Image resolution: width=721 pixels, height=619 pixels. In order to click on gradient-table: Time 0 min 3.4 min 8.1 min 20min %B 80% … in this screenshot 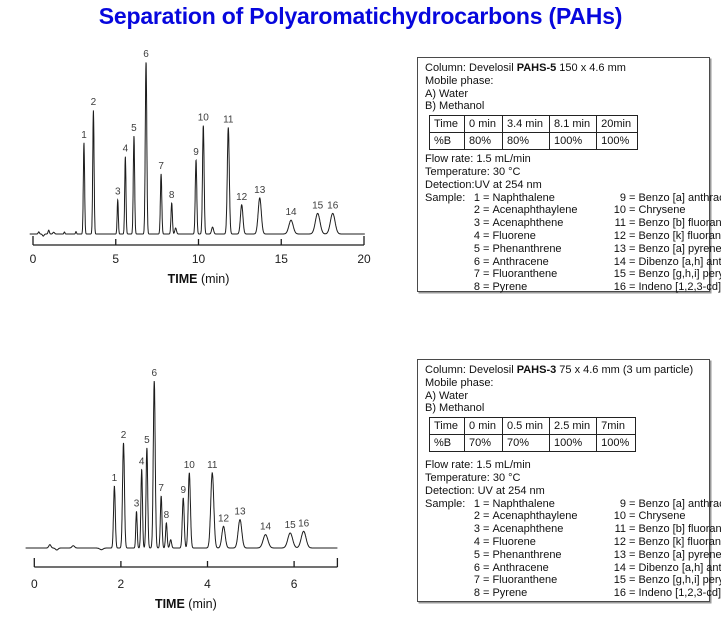, I will do `click(533, 133)`.